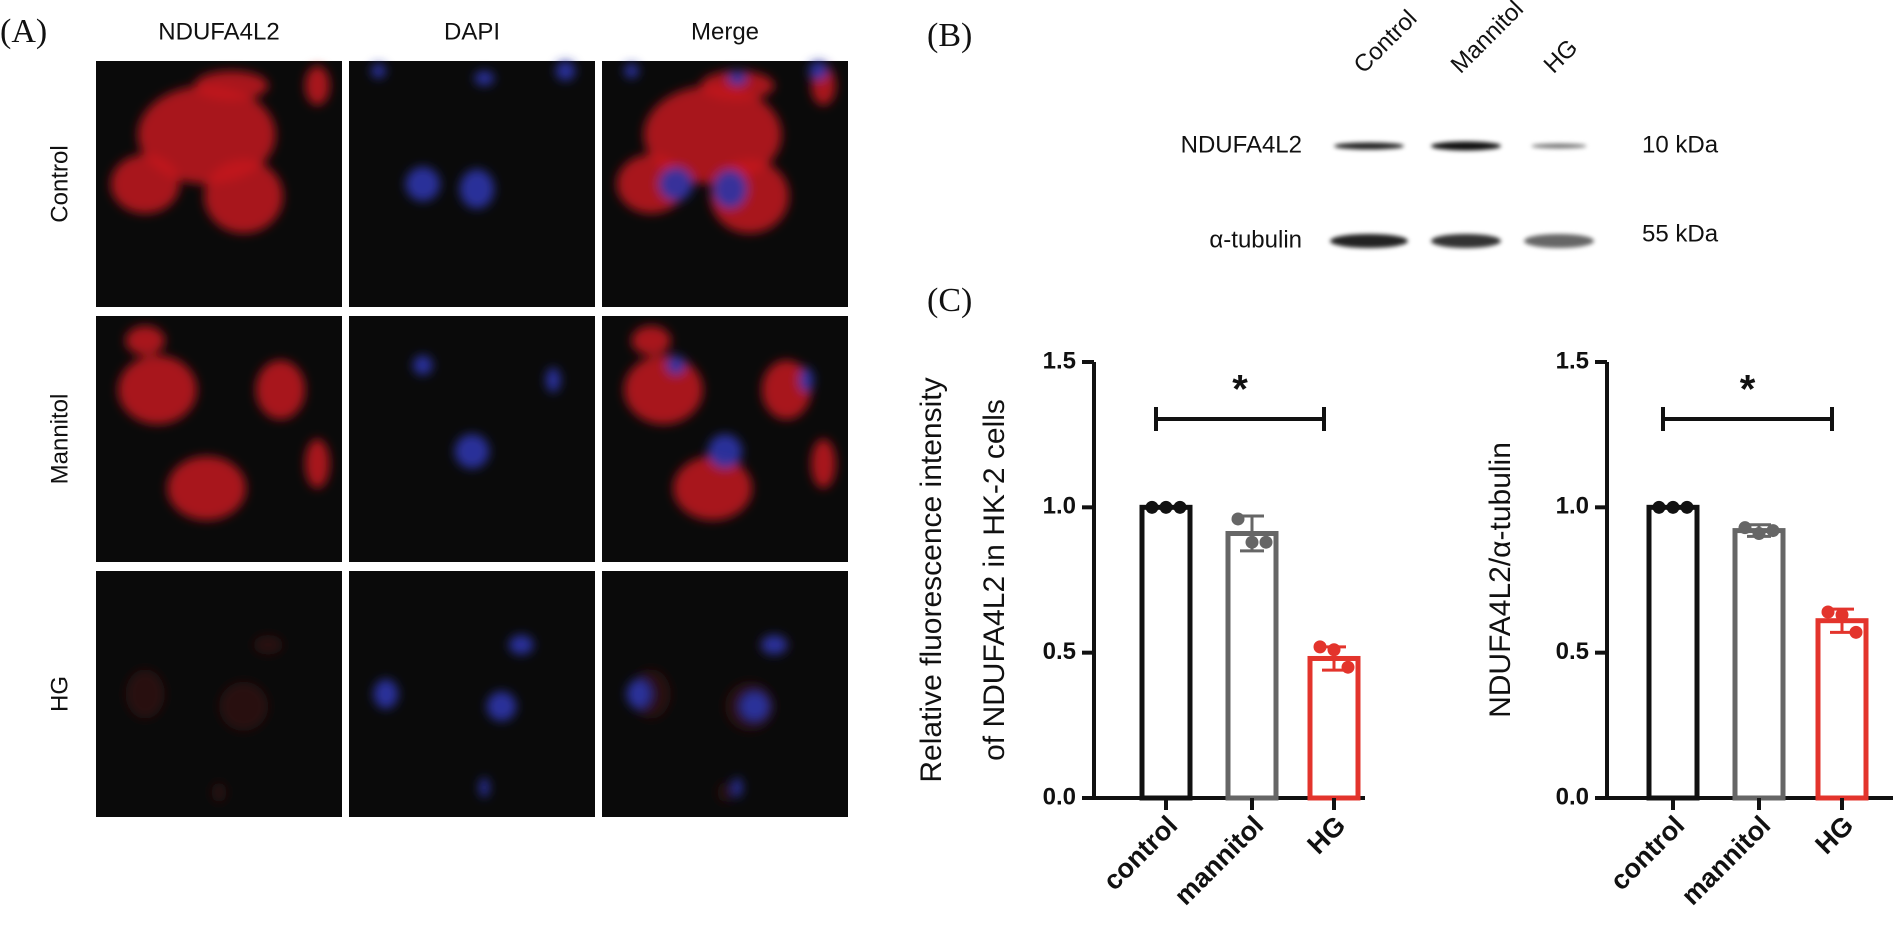 This screenshot has height=942, width=1900. What do you see at coordinates (1561, 56) in the screenshot?
I see `lane-label: HG` at bounding box center [1561, 56].